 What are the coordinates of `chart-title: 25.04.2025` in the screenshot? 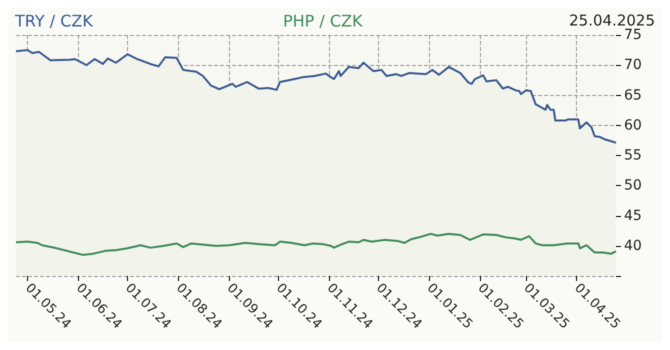 It's located at (612, 21).